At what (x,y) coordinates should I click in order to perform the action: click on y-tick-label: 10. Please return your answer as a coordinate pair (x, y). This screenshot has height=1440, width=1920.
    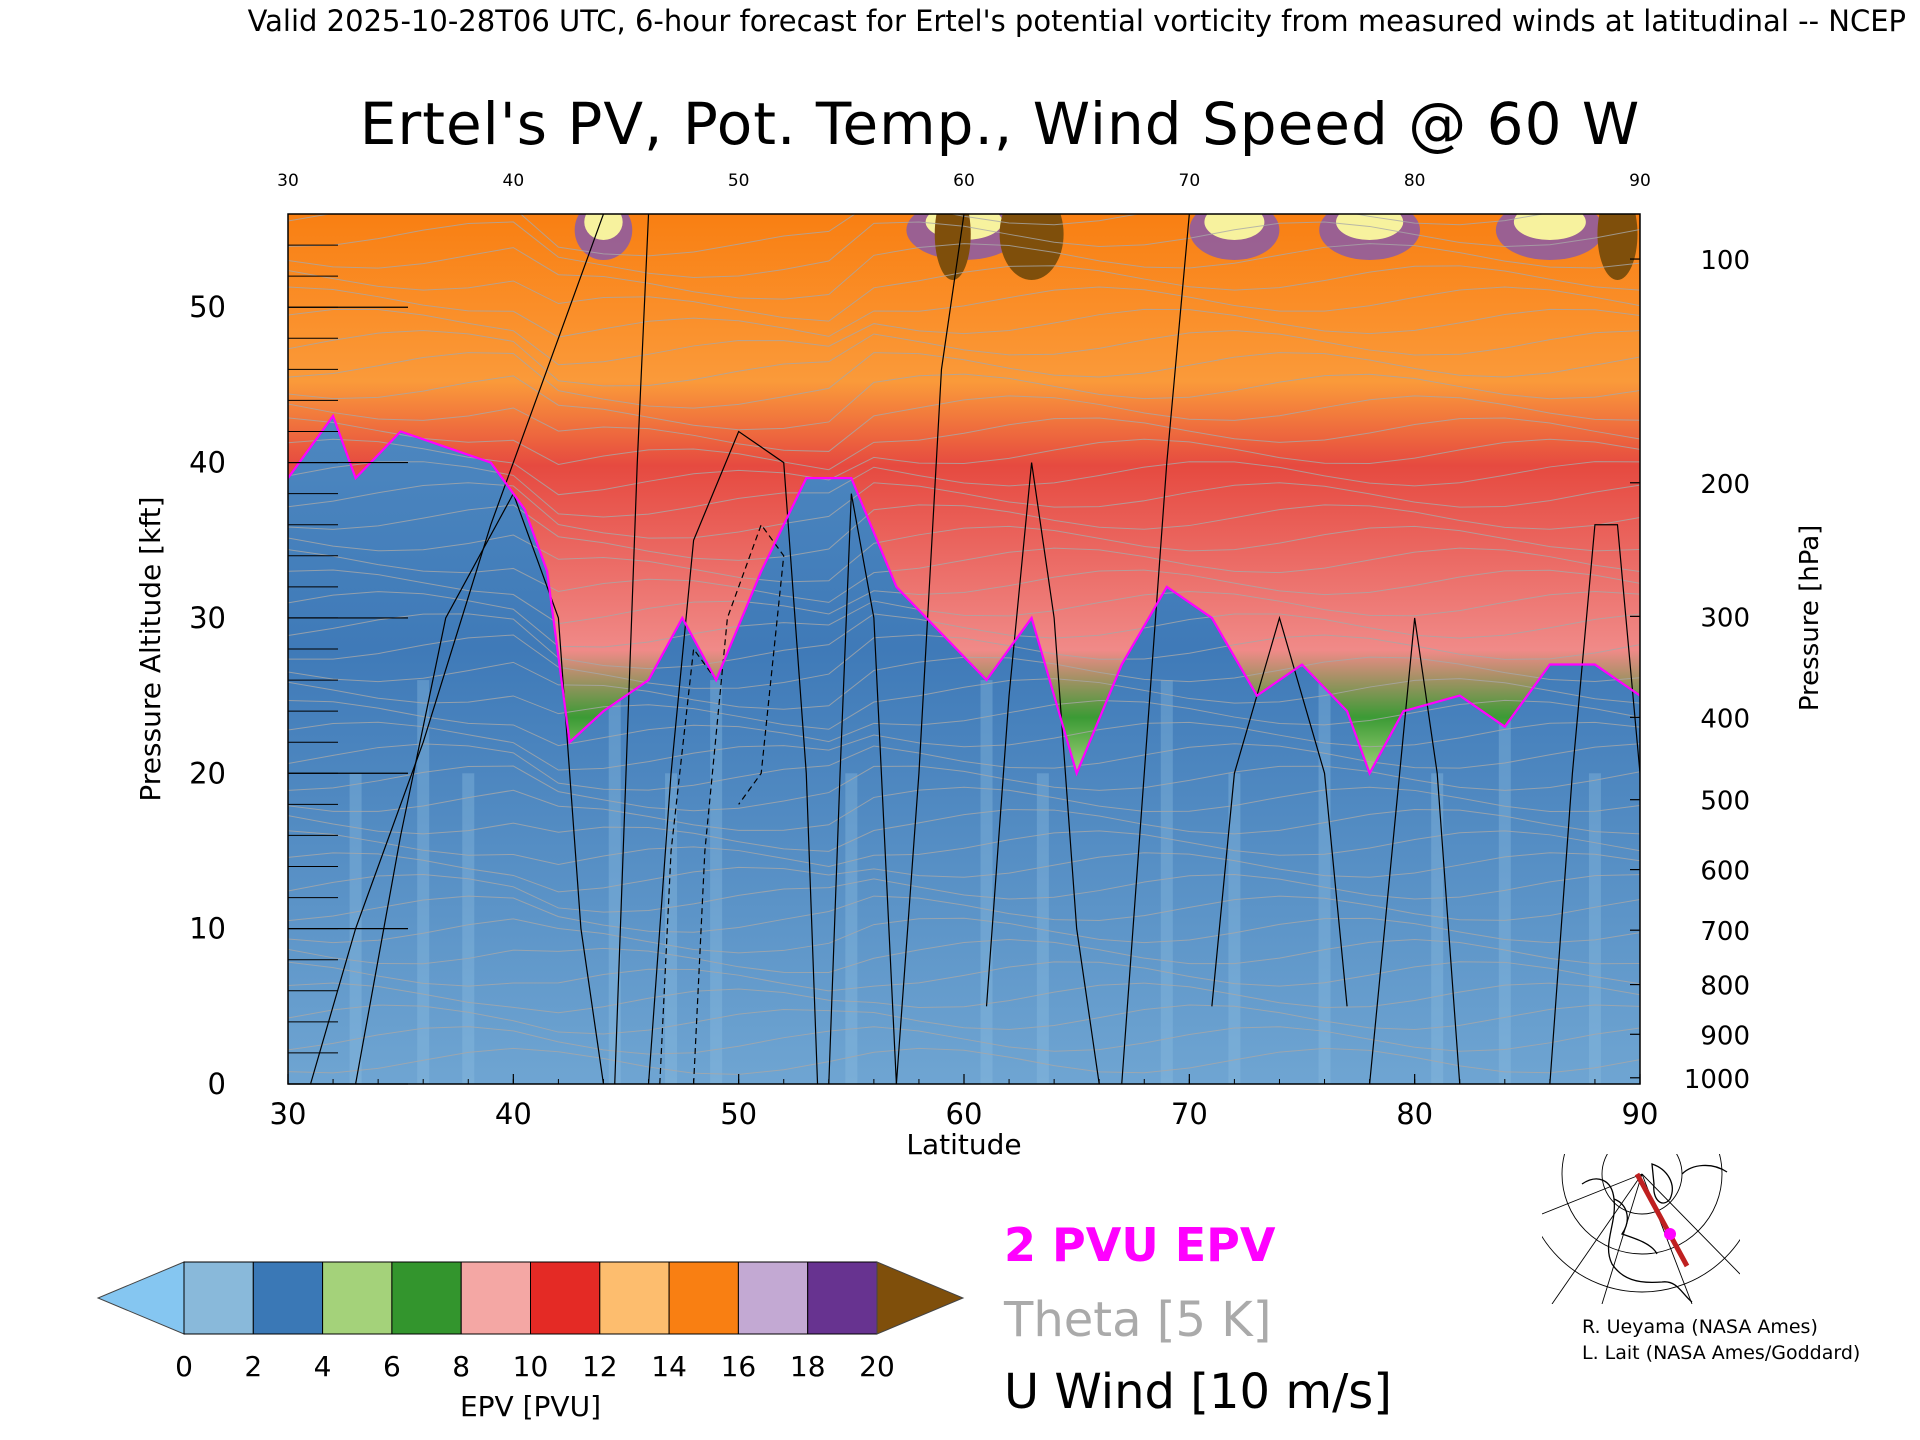
    Looking at the image, I should click on (207, 929).